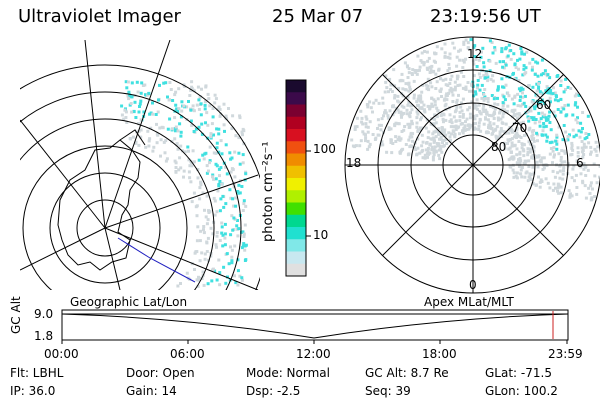  Describe the element at coordinates (99, 16) in the screenshot. I see `instrument-title: Ultraviolet Imager` at that location.